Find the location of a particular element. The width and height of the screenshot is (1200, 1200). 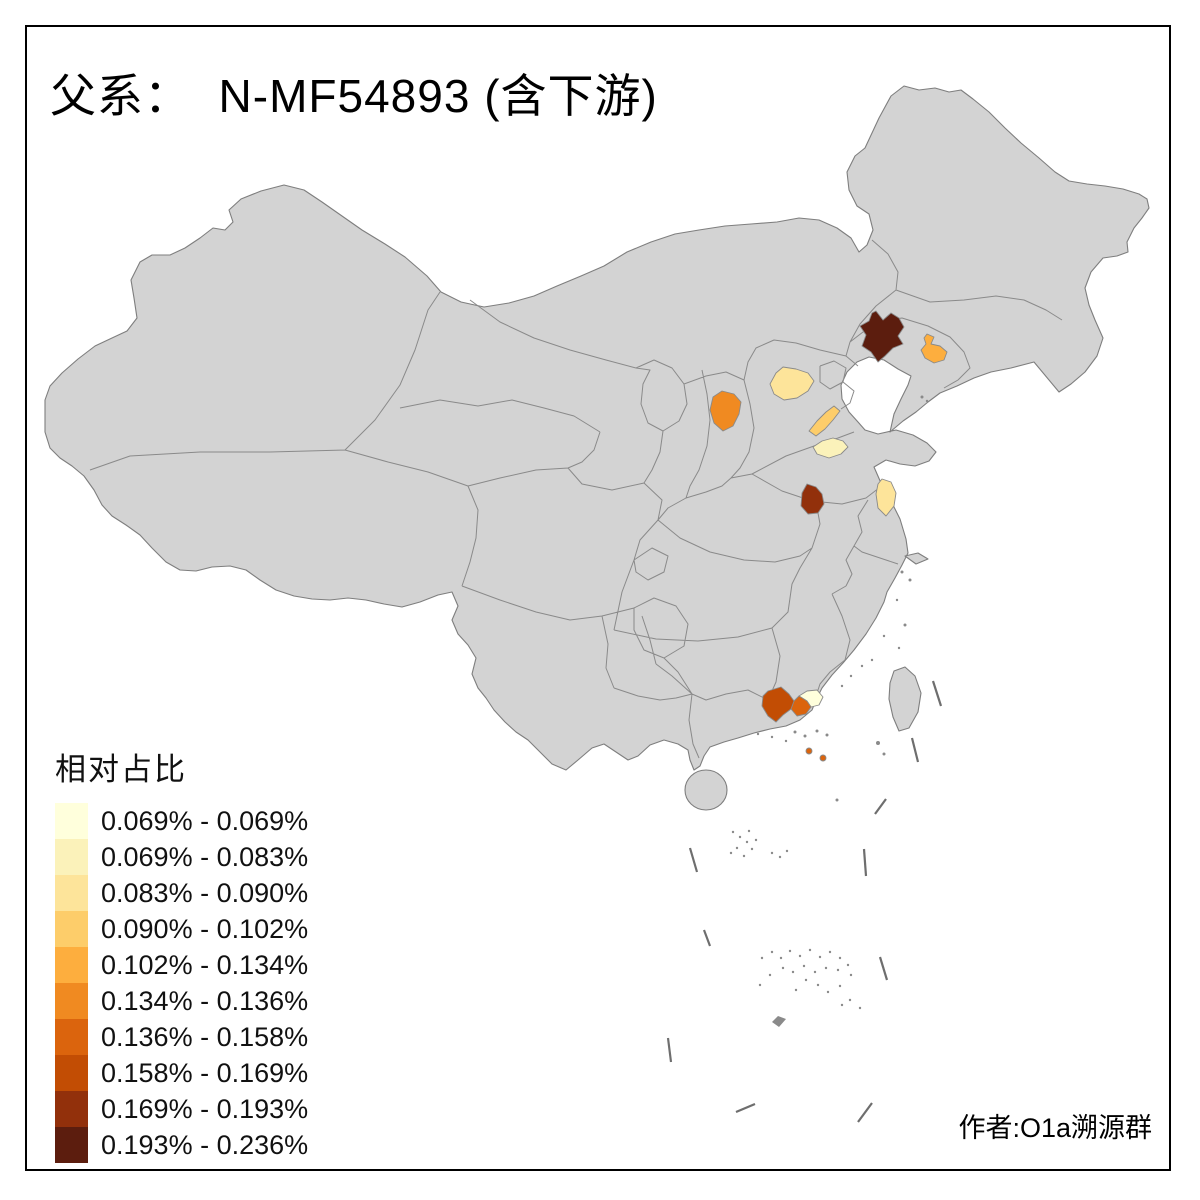

legend-row: 0.102% - 0.134% is located at coordinates (181, 965).